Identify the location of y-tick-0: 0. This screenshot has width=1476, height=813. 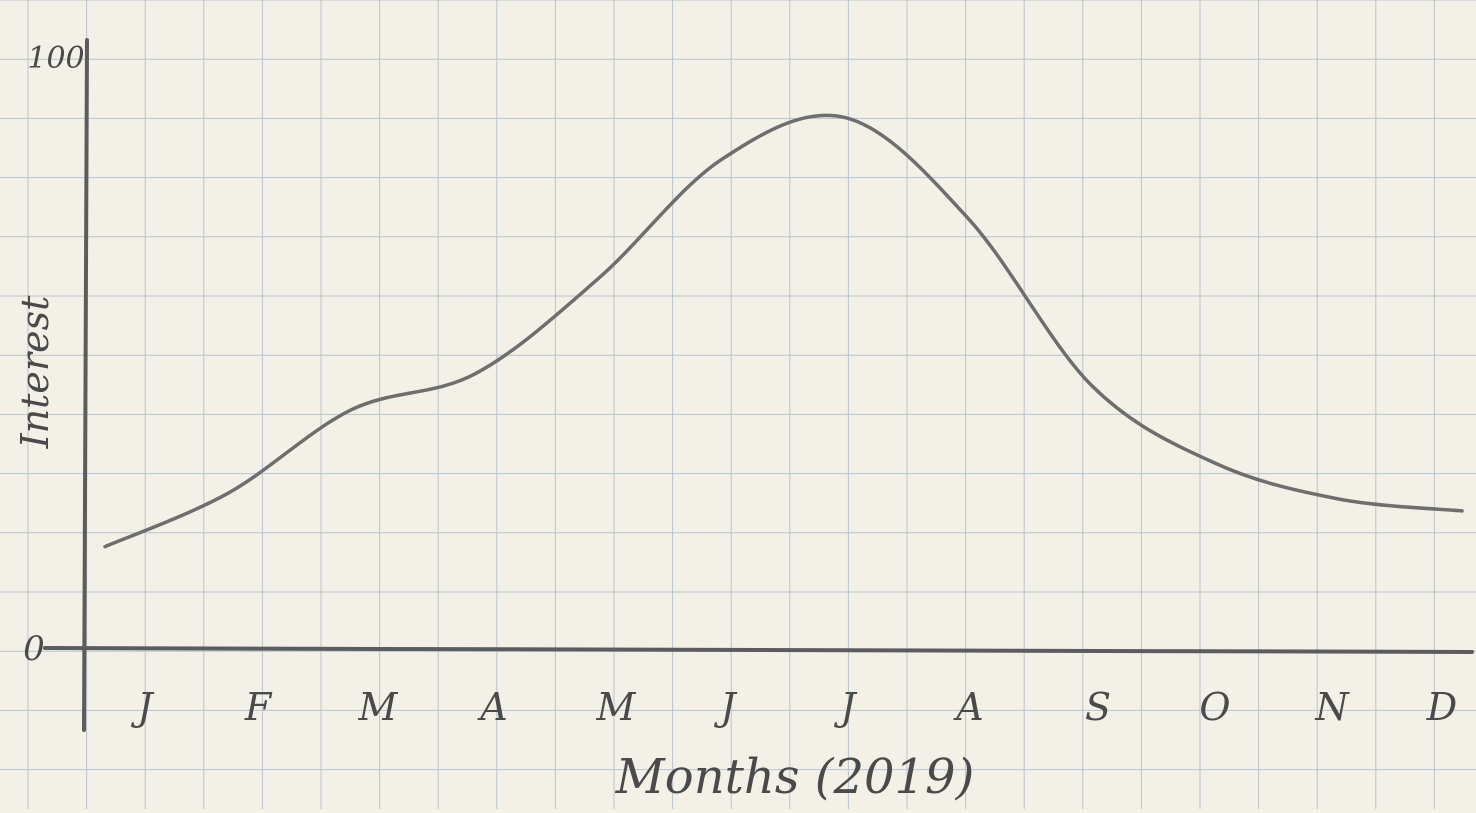
(34, 649).